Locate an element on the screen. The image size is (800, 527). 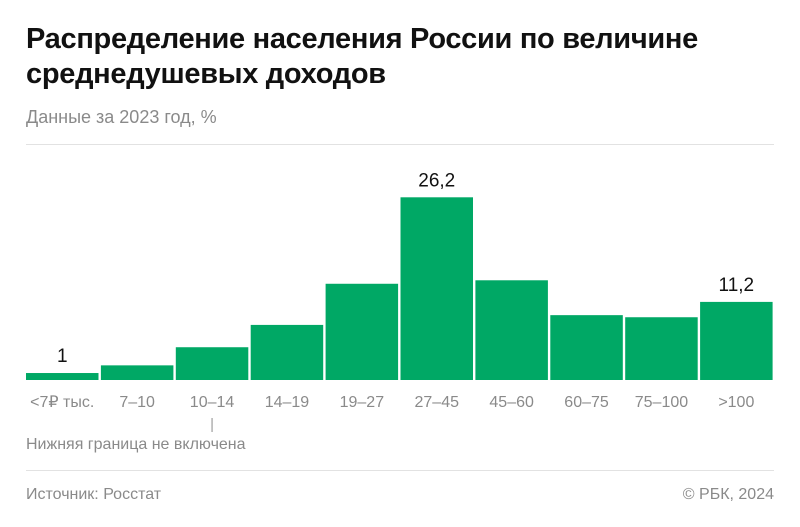
source-text: Источник: Росстат is located at coordinates (94, 494).